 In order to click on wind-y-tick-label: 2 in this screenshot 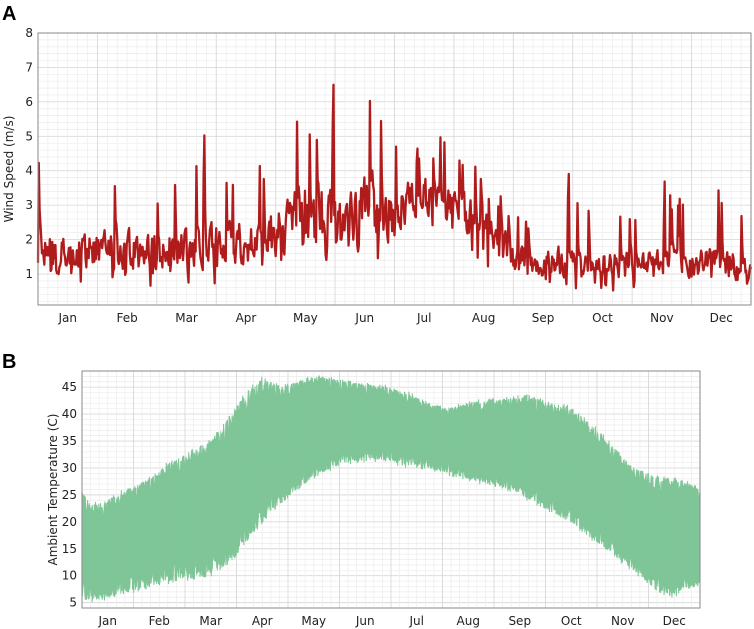, I will do `click(29, 240)`.